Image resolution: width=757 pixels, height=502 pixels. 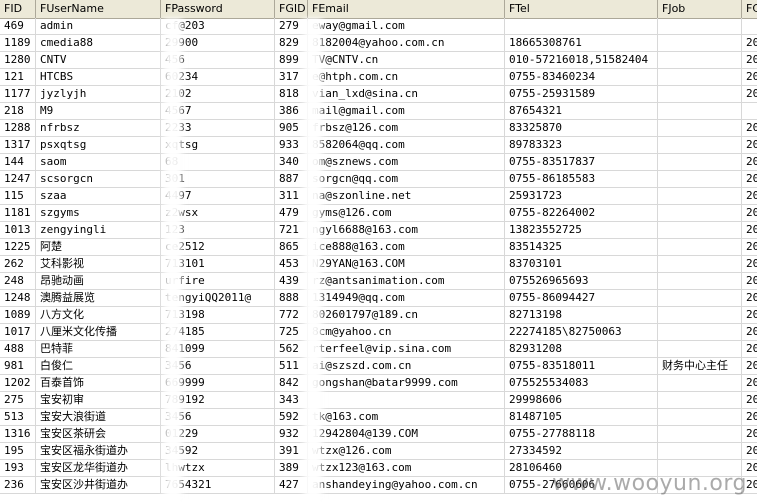 What do you see at coordinates (406, 196) in the screenshot?
I see `cell-femail: na@szonline.net` at bounding box center [406, 196].